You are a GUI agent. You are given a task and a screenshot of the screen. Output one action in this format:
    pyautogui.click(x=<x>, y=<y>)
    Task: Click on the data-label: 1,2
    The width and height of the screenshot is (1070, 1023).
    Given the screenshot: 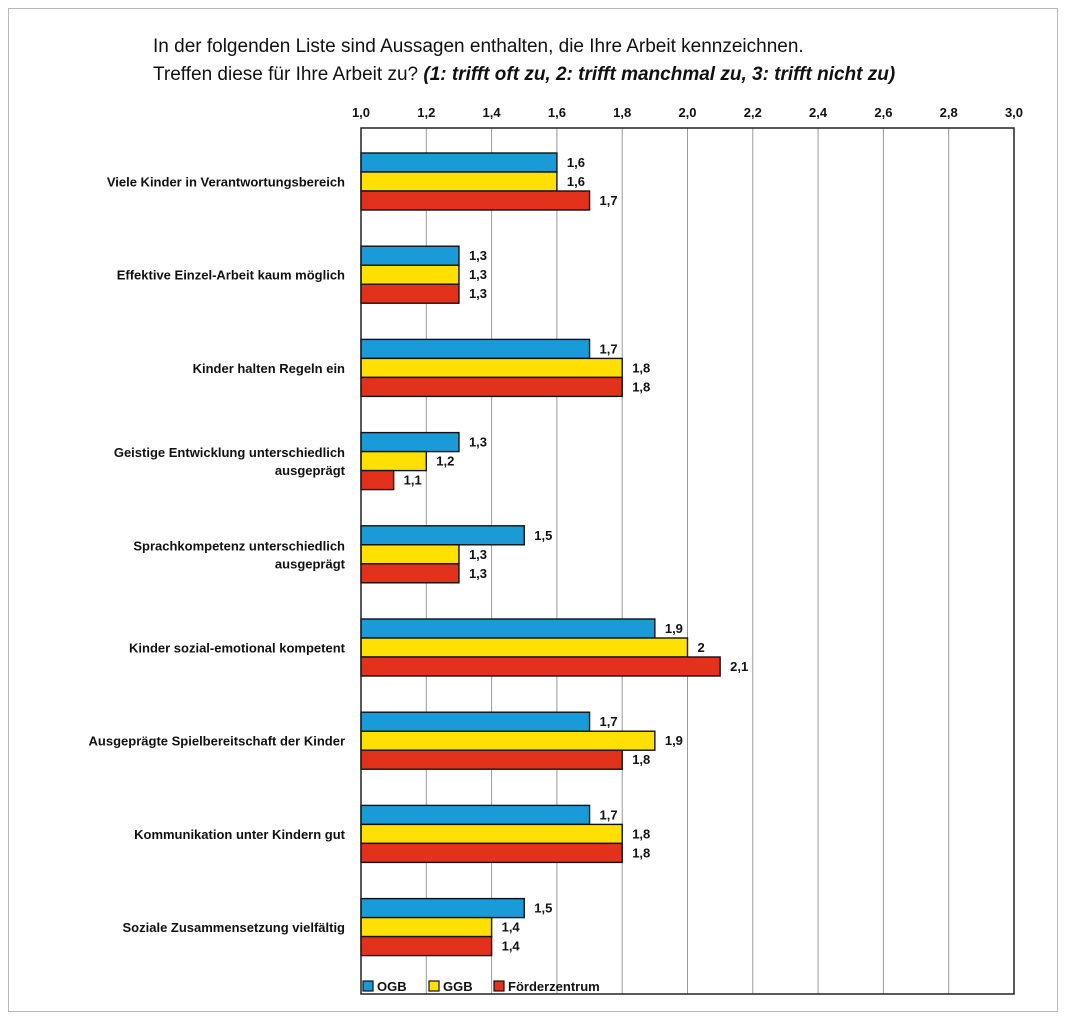 What is the action you would take?
    pyautogui.click(x=445, y=461)
    